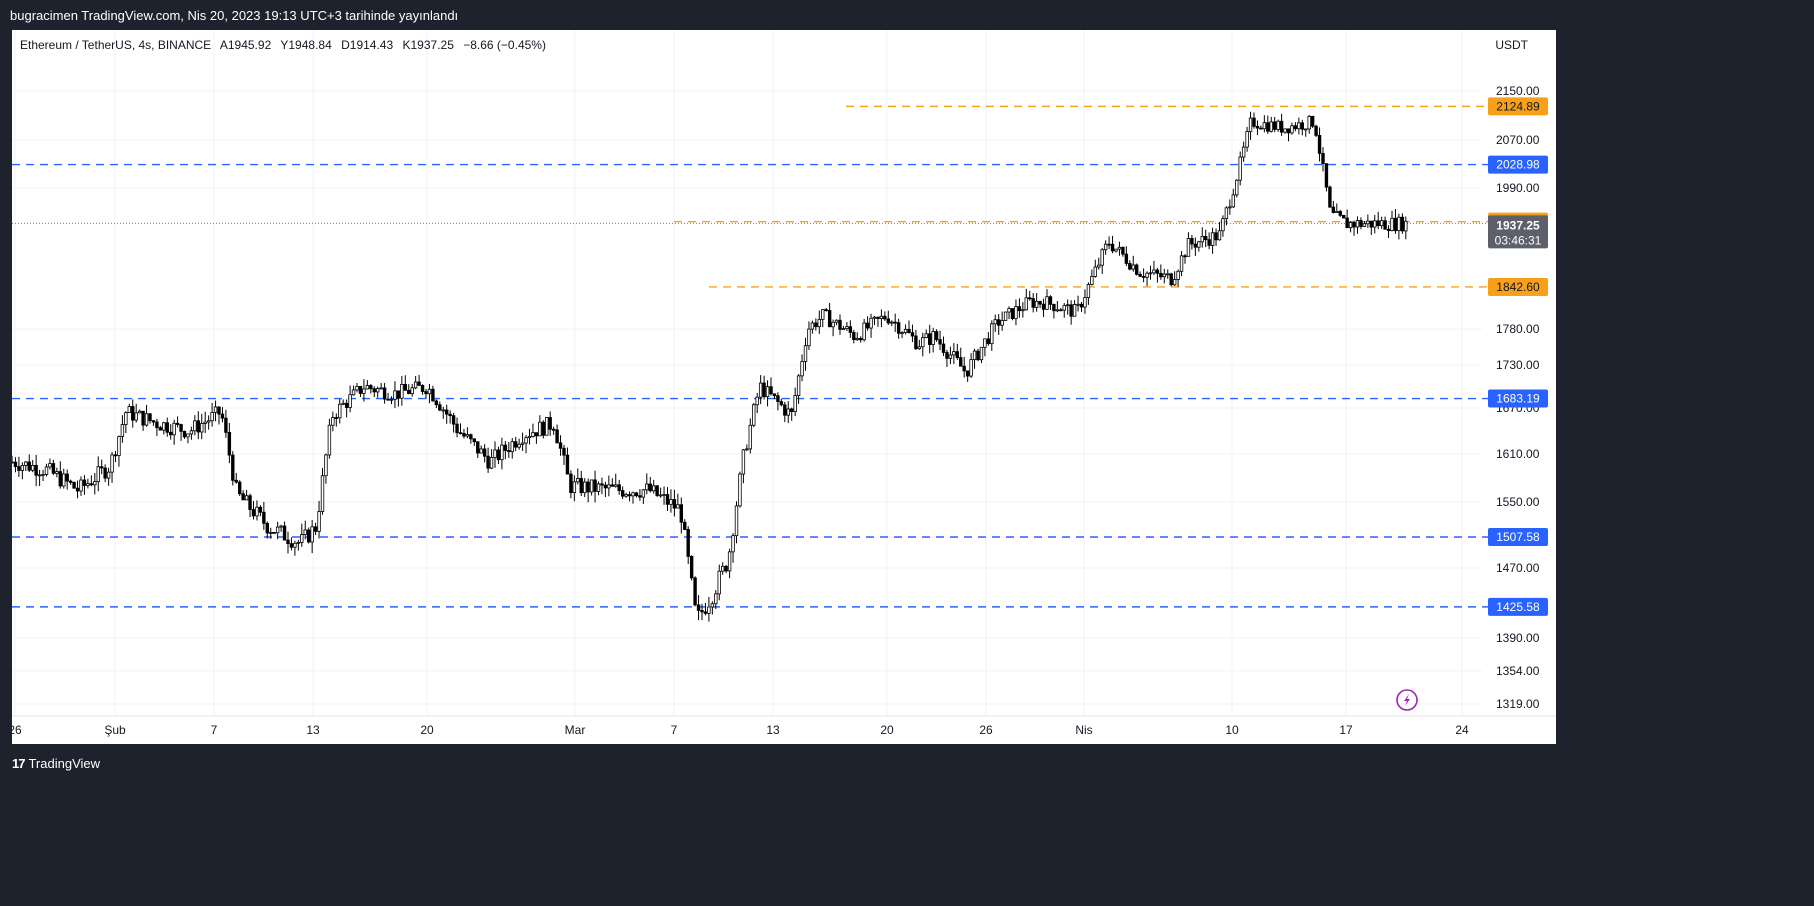  Describe the element at coordinates (1518, 568) in the screenshot. I see `price-tick-label: 1470.00` at that location.